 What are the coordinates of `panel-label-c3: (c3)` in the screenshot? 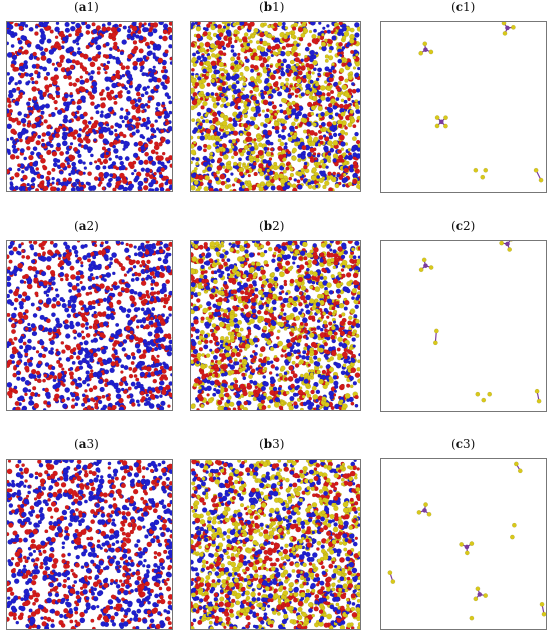 It's located at (463, 444).